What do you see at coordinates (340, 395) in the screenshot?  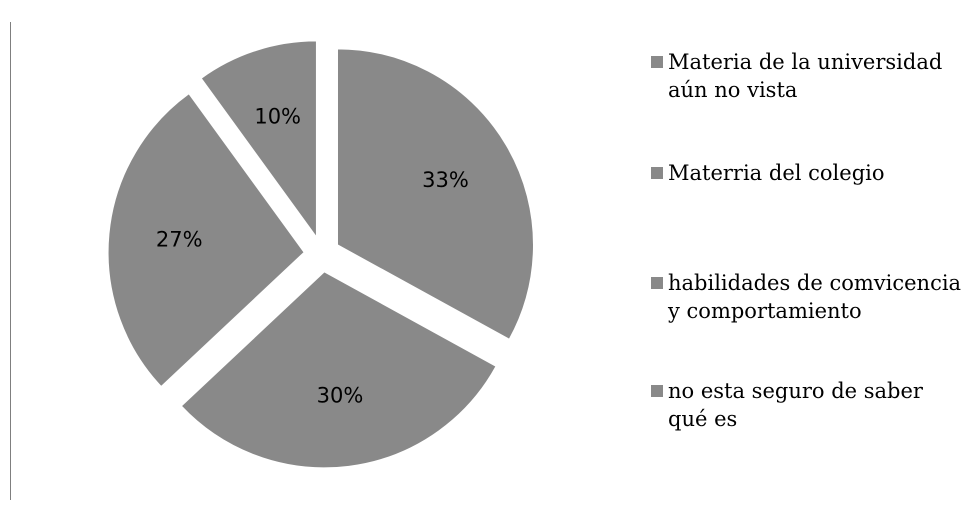 I see `slice-data-label: 30%` at bounding box center [340, 395].